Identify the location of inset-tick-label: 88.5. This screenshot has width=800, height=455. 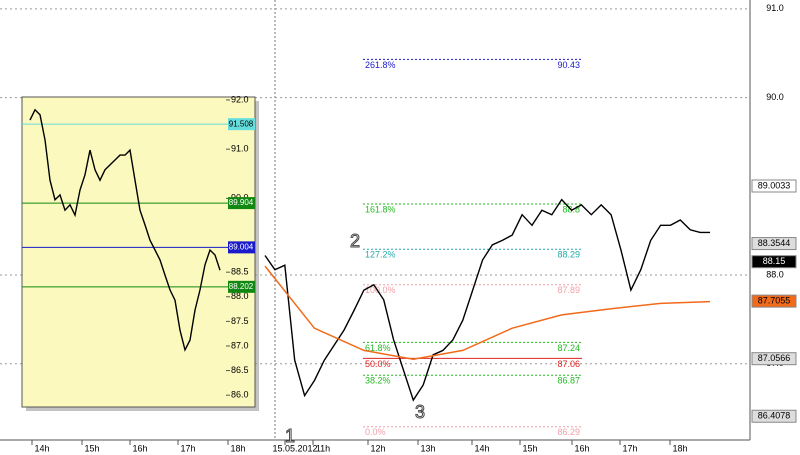
(240, 272).